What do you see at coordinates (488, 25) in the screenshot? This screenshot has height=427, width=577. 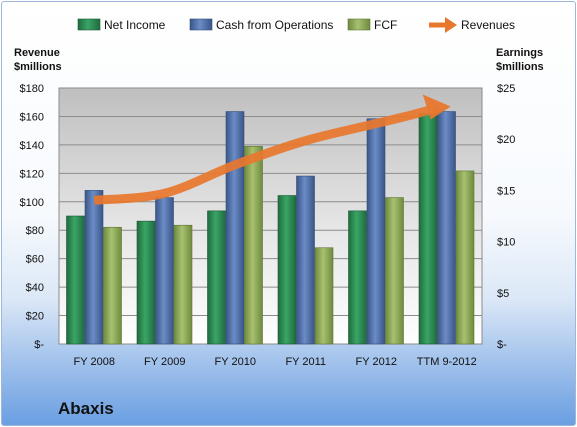 I see `legend-label-revenues: Revenues` at bounding box center [488, 25].